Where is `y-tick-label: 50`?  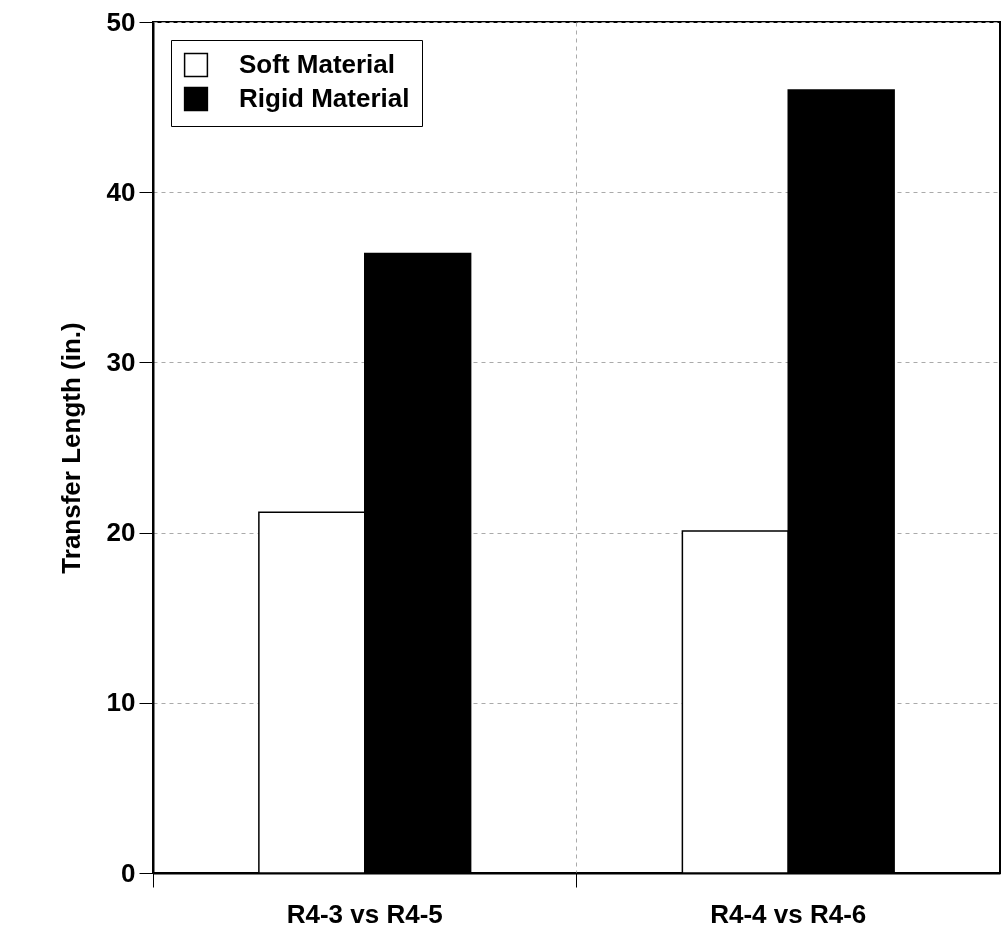 y-tick-label: 50 is located at coordinates (121, 21).